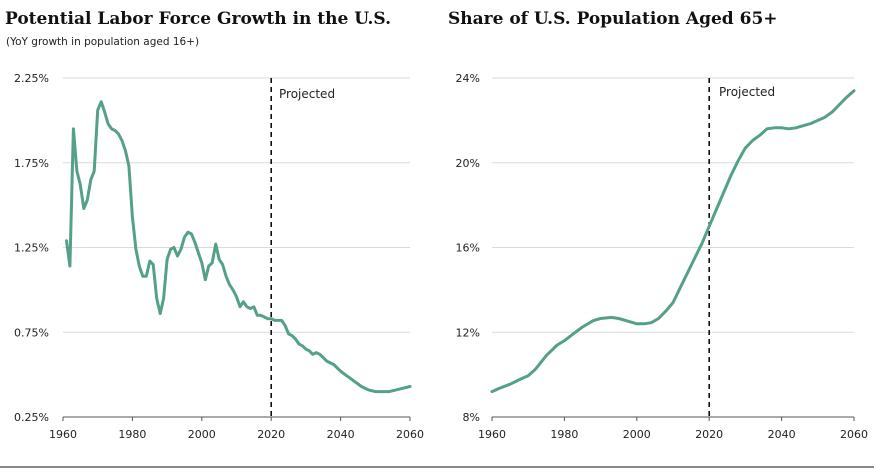  I want to click on y-tick-label: 8%, so click(471, 417).